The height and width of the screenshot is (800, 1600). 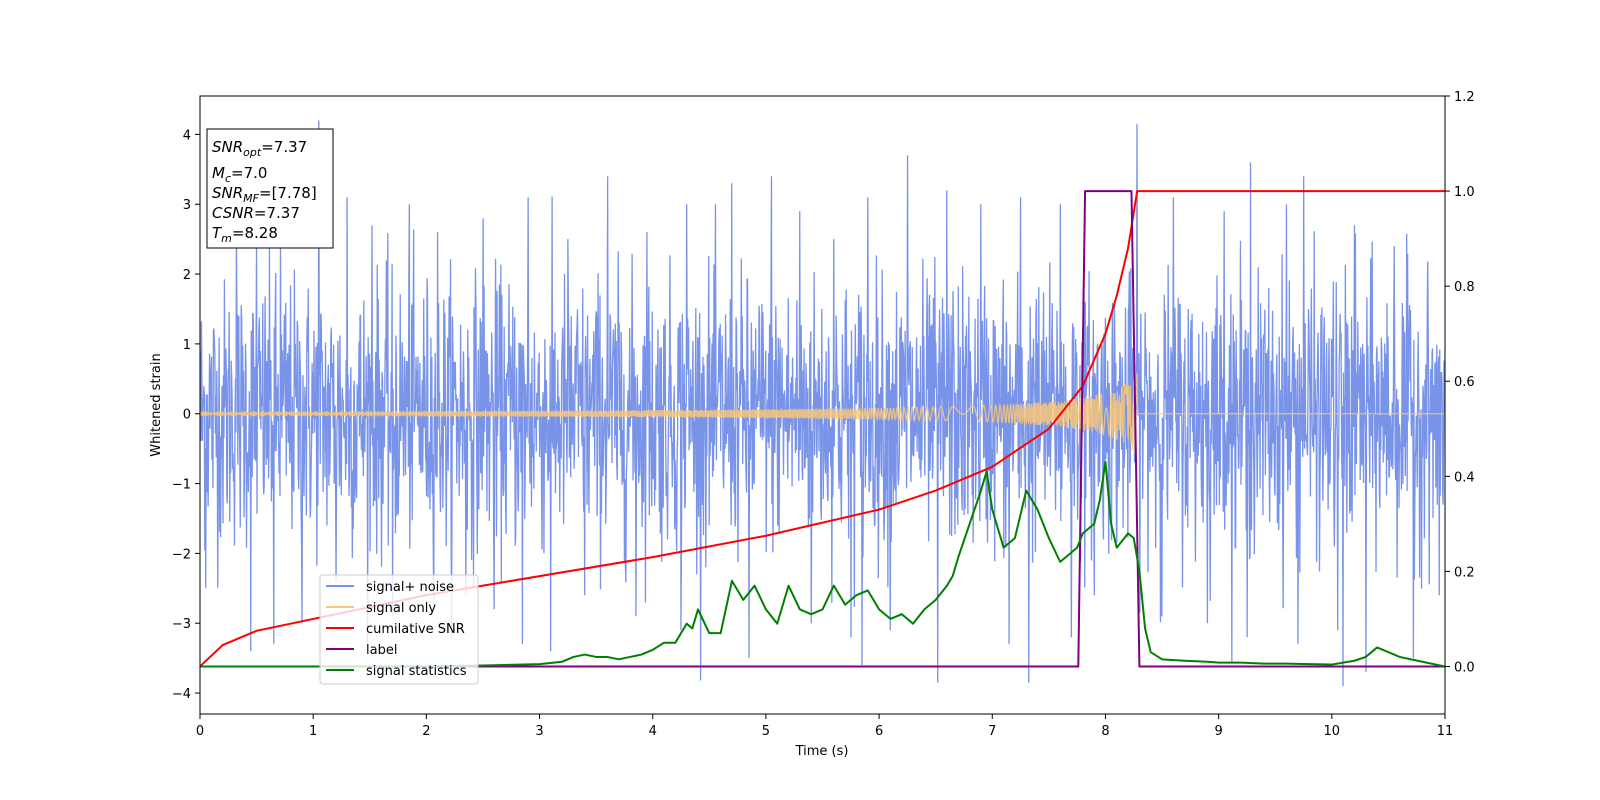 What do you see at coordinates (766, 731) in the screenshot?
I see `x-tick-label: 5` at bounding box center [766, 731].